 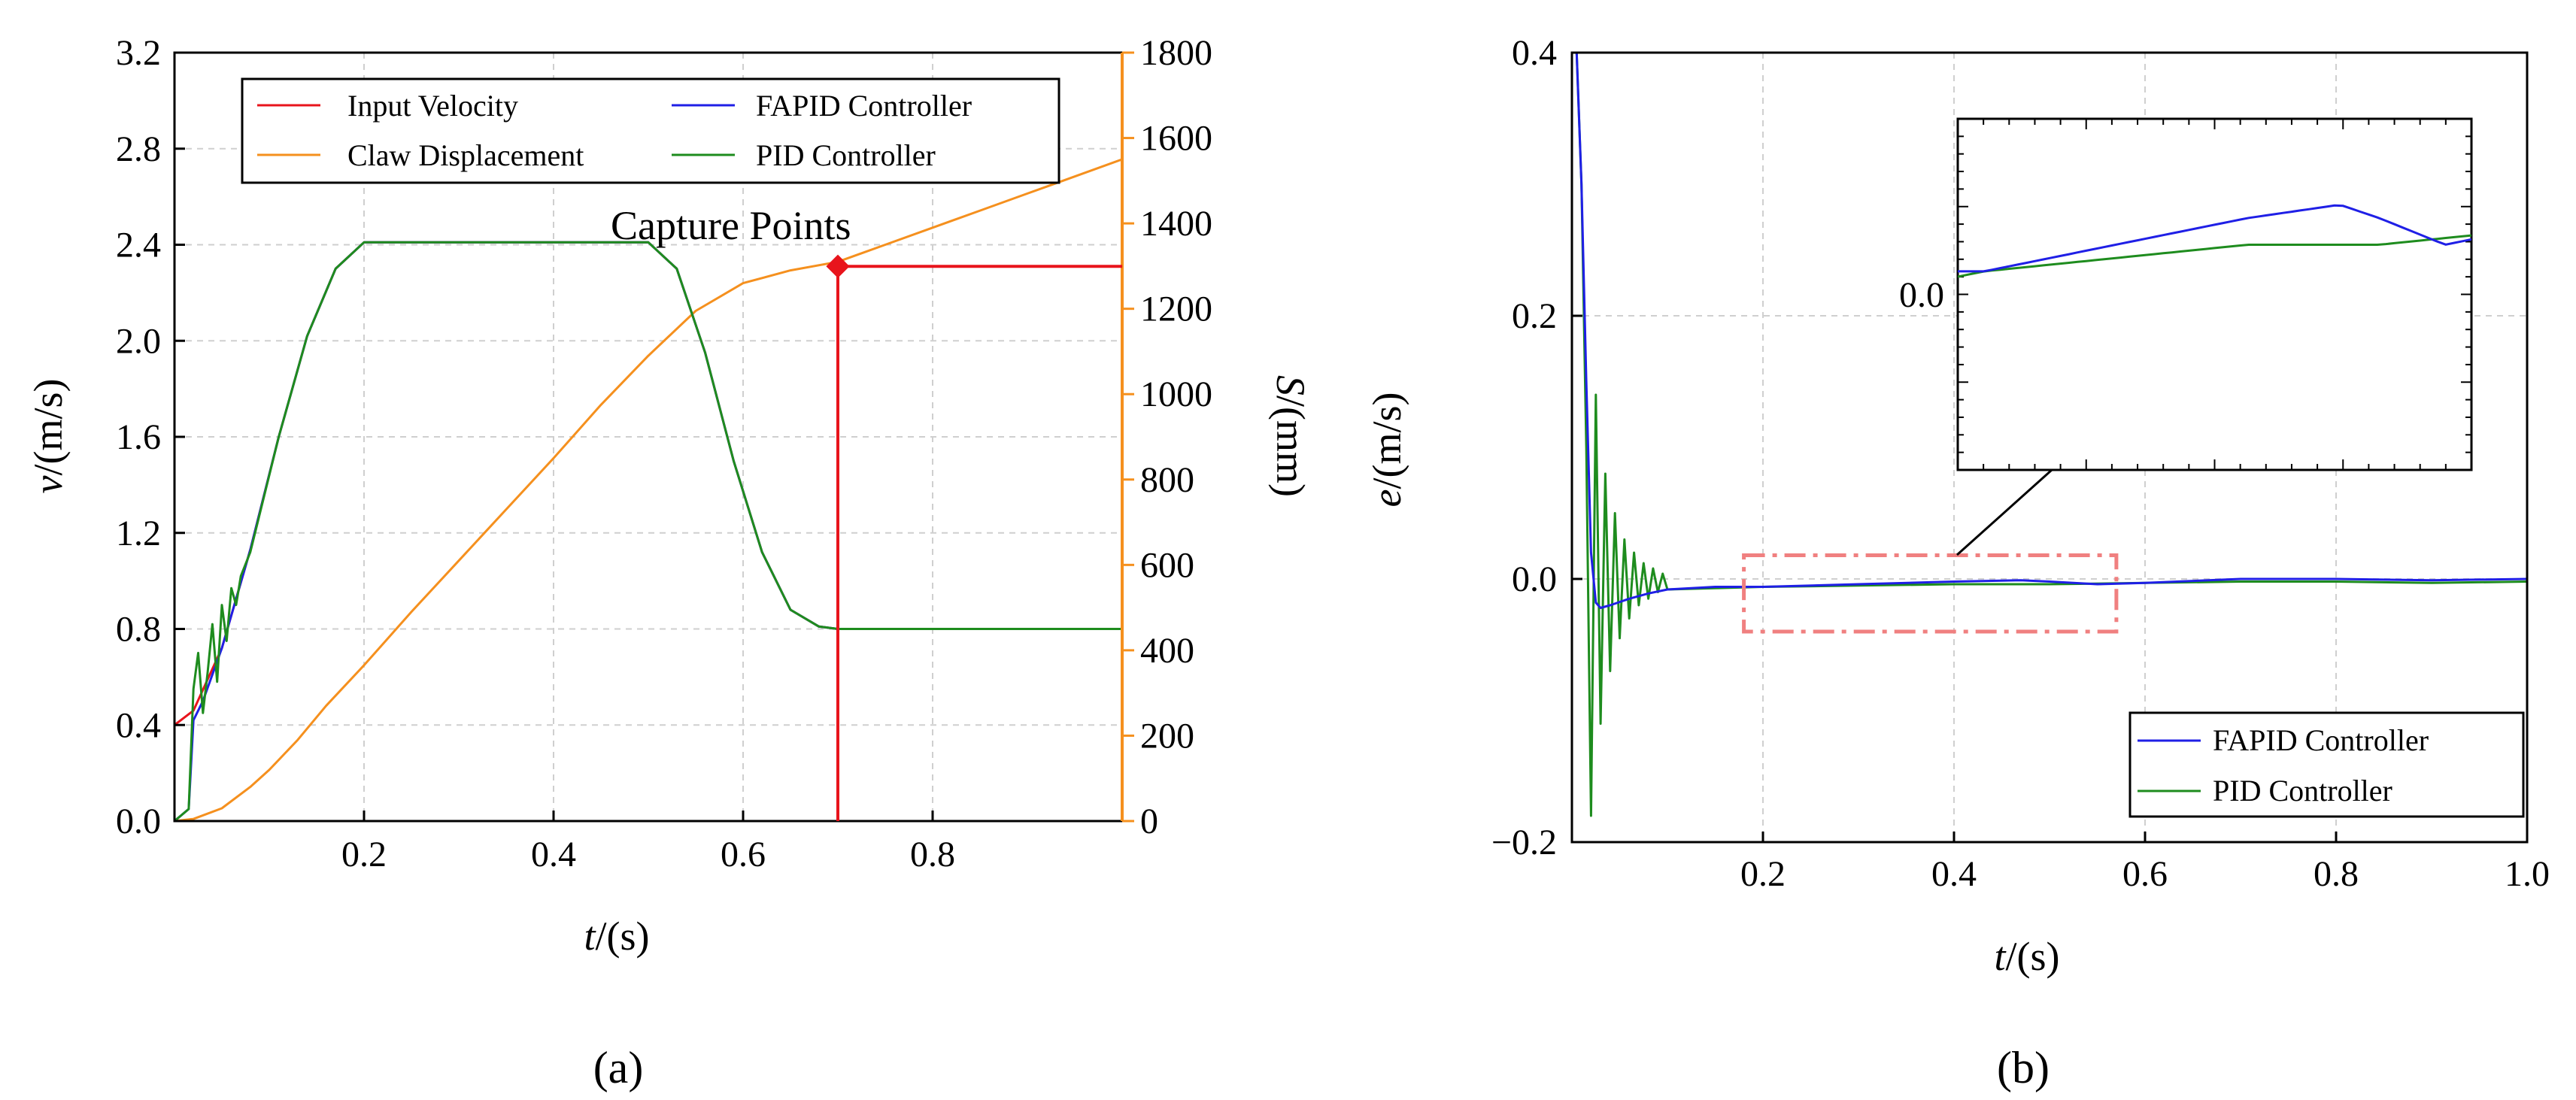 What do you see at coordinates (2023, 1067) in the screenshot?
I see `panel-b-label: (b)` at bounding box center [2023, 1067].